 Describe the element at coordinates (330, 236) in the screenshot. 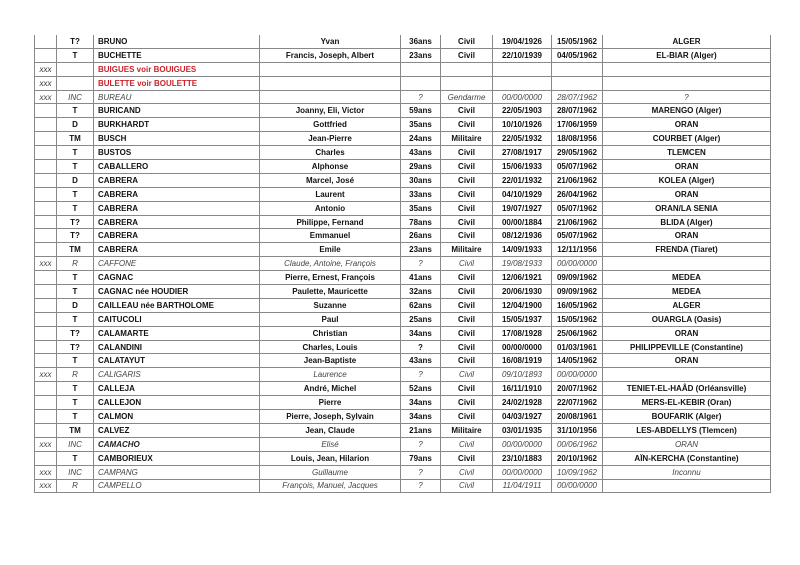

I see `first-names-cell: Emmanuel` at that location.